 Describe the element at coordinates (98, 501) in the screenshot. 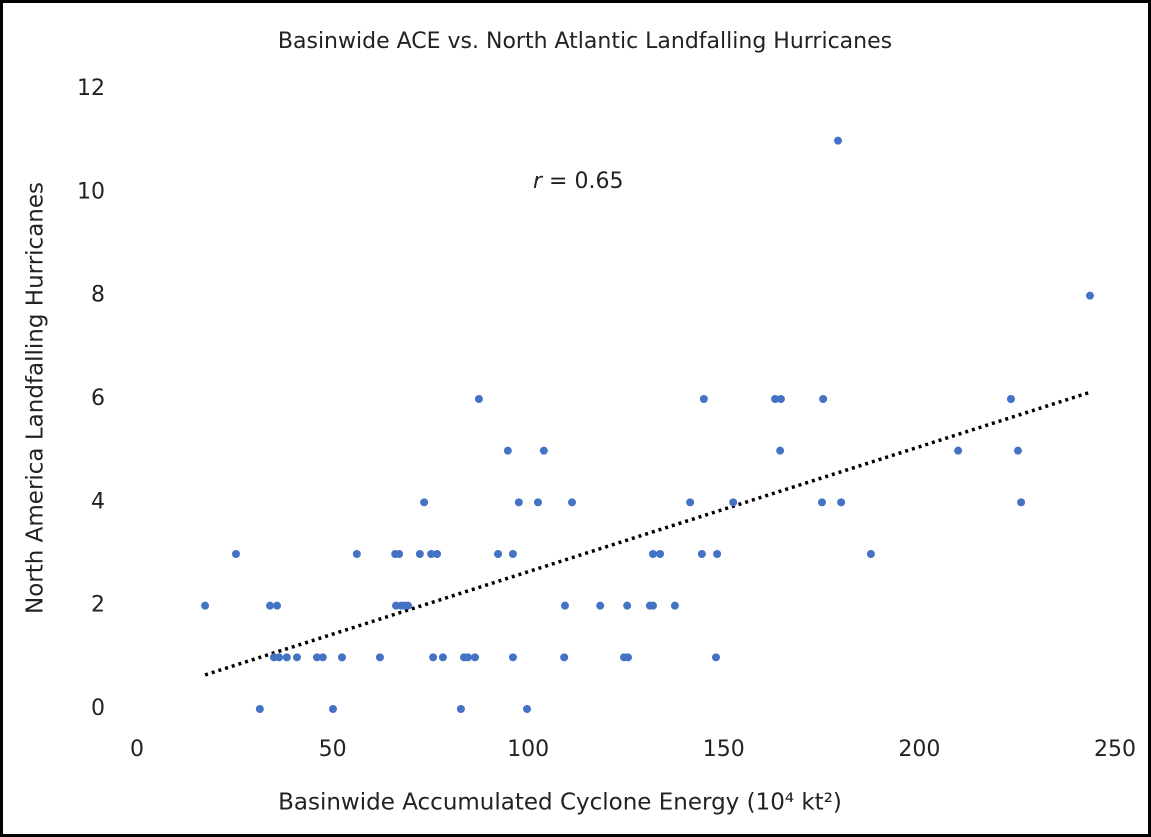

I see `y-tick-label: 4` at that location.